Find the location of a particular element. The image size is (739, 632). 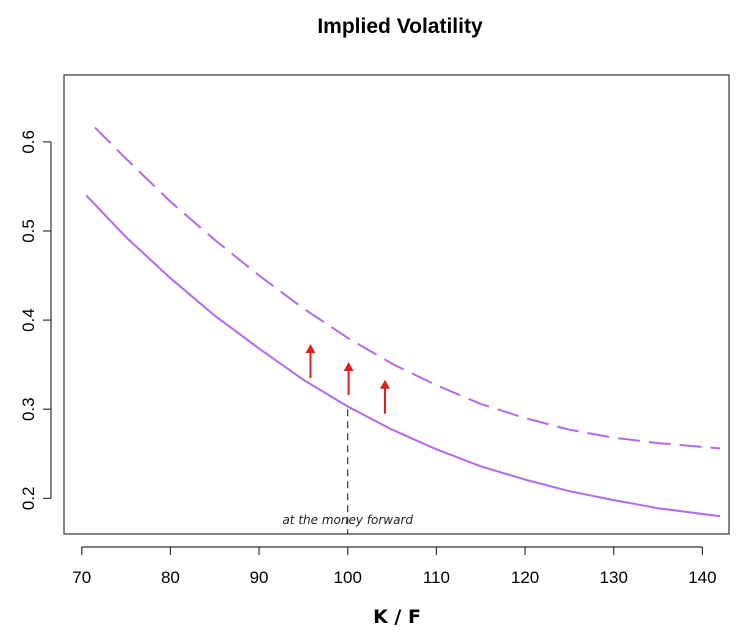

y-tick-label: 0.3 is located at coordinates (28, 409).